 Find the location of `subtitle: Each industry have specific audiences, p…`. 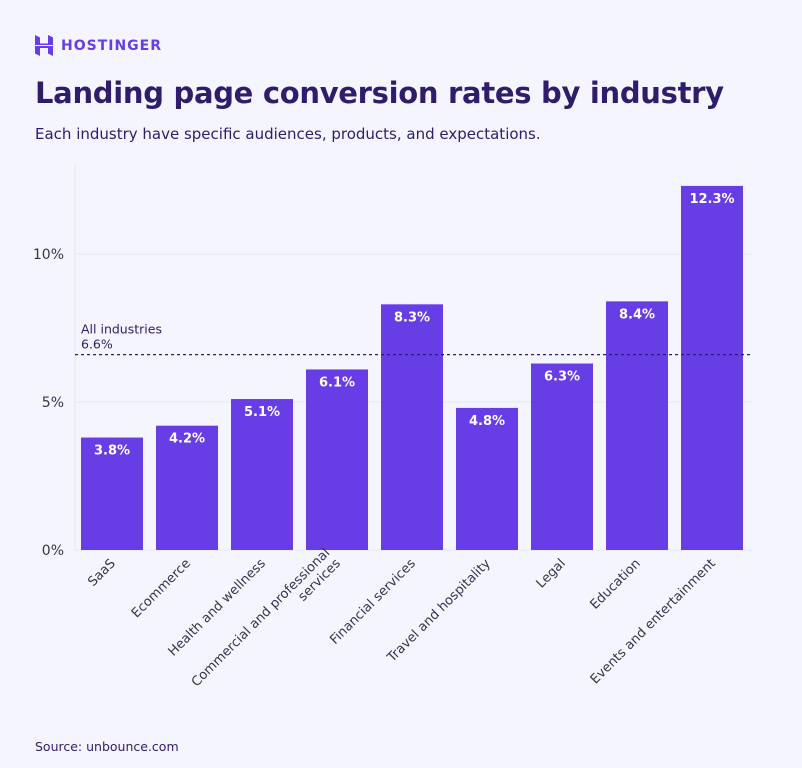

subtitle: Each industry have specific audiences, p… is located at coordinates (288, 134).